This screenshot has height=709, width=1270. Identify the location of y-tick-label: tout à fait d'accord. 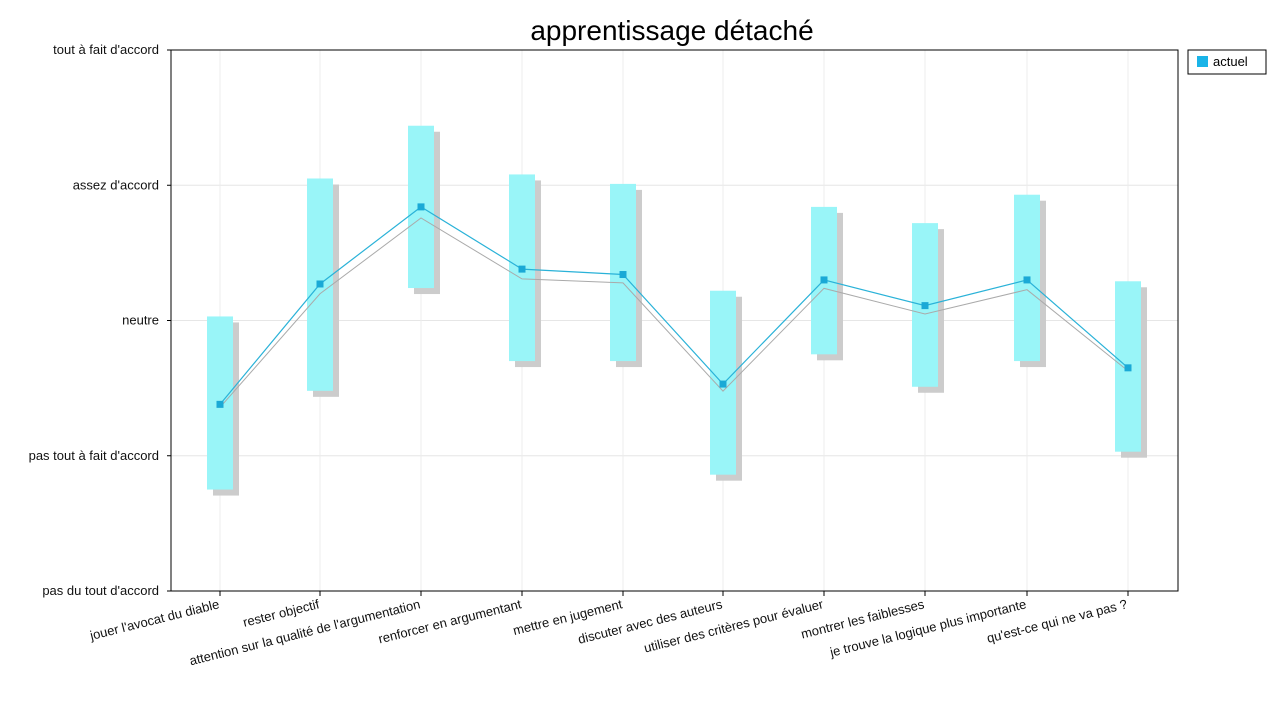
(106, 49).